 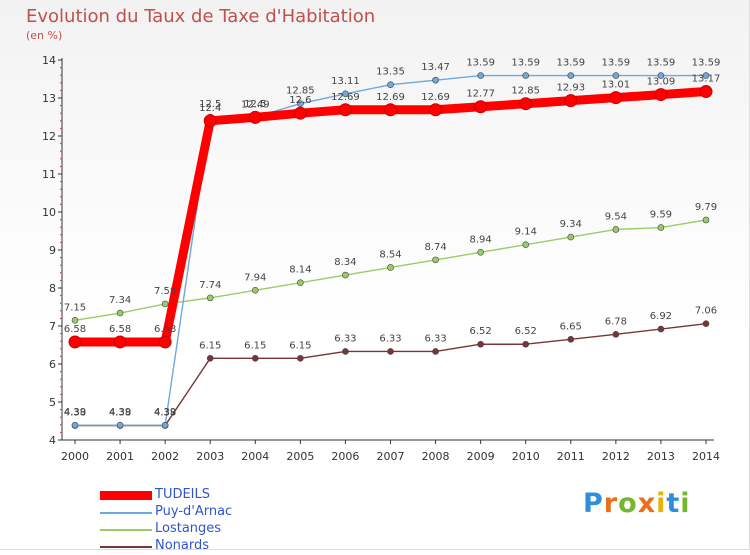 What do you see at coordinates (52, 250) in the screenshot?
I see `y-tick-label: 9` at bounding box center [52, 250].